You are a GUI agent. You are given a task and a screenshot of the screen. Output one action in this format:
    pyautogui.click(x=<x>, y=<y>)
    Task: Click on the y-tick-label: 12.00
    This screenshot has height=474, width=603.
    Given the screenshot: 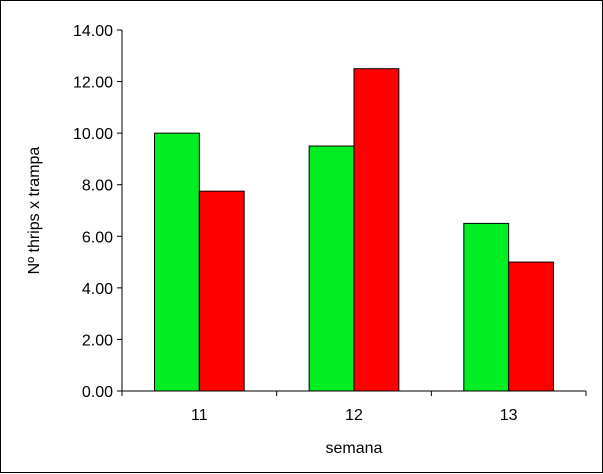 What is the action you would take?
    pyautogui.click(x=93, y=83)
    